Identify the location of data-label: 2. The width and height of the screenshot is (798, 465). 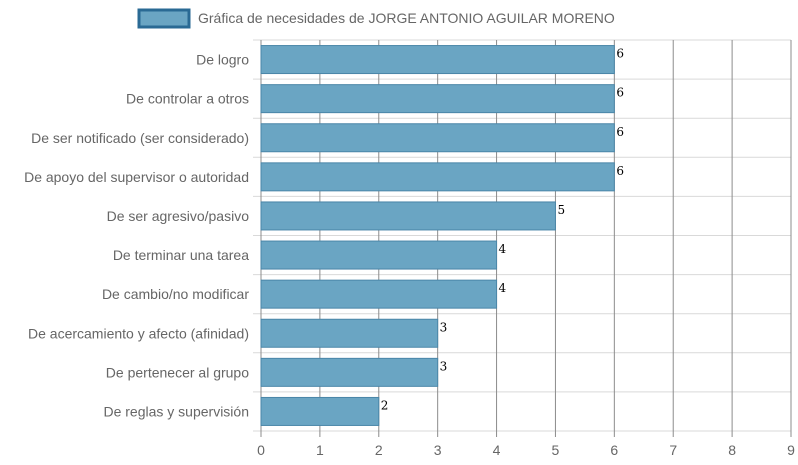
(385, 405).